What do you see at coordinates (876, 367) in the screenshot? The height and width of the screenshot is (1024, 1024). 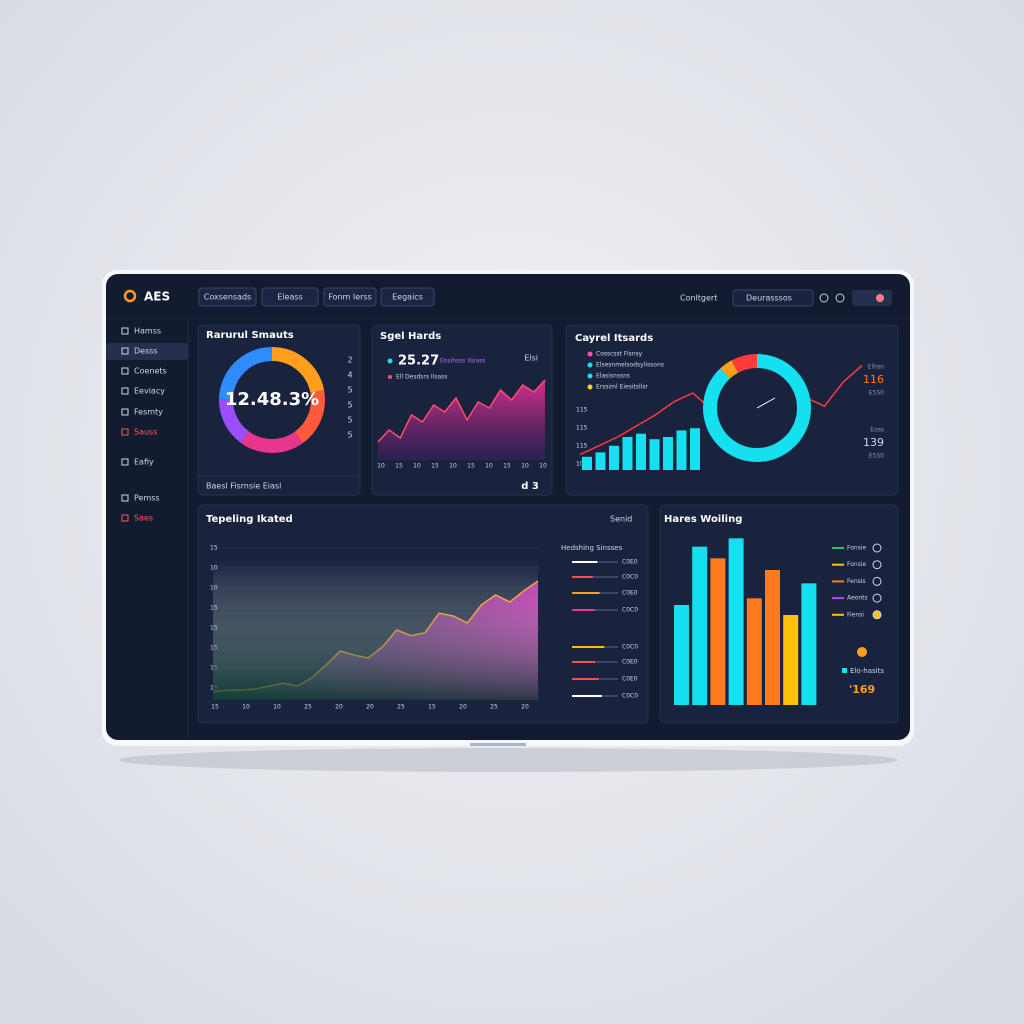 I see `side-value: Elhsn` at bounding box center [876, 367].